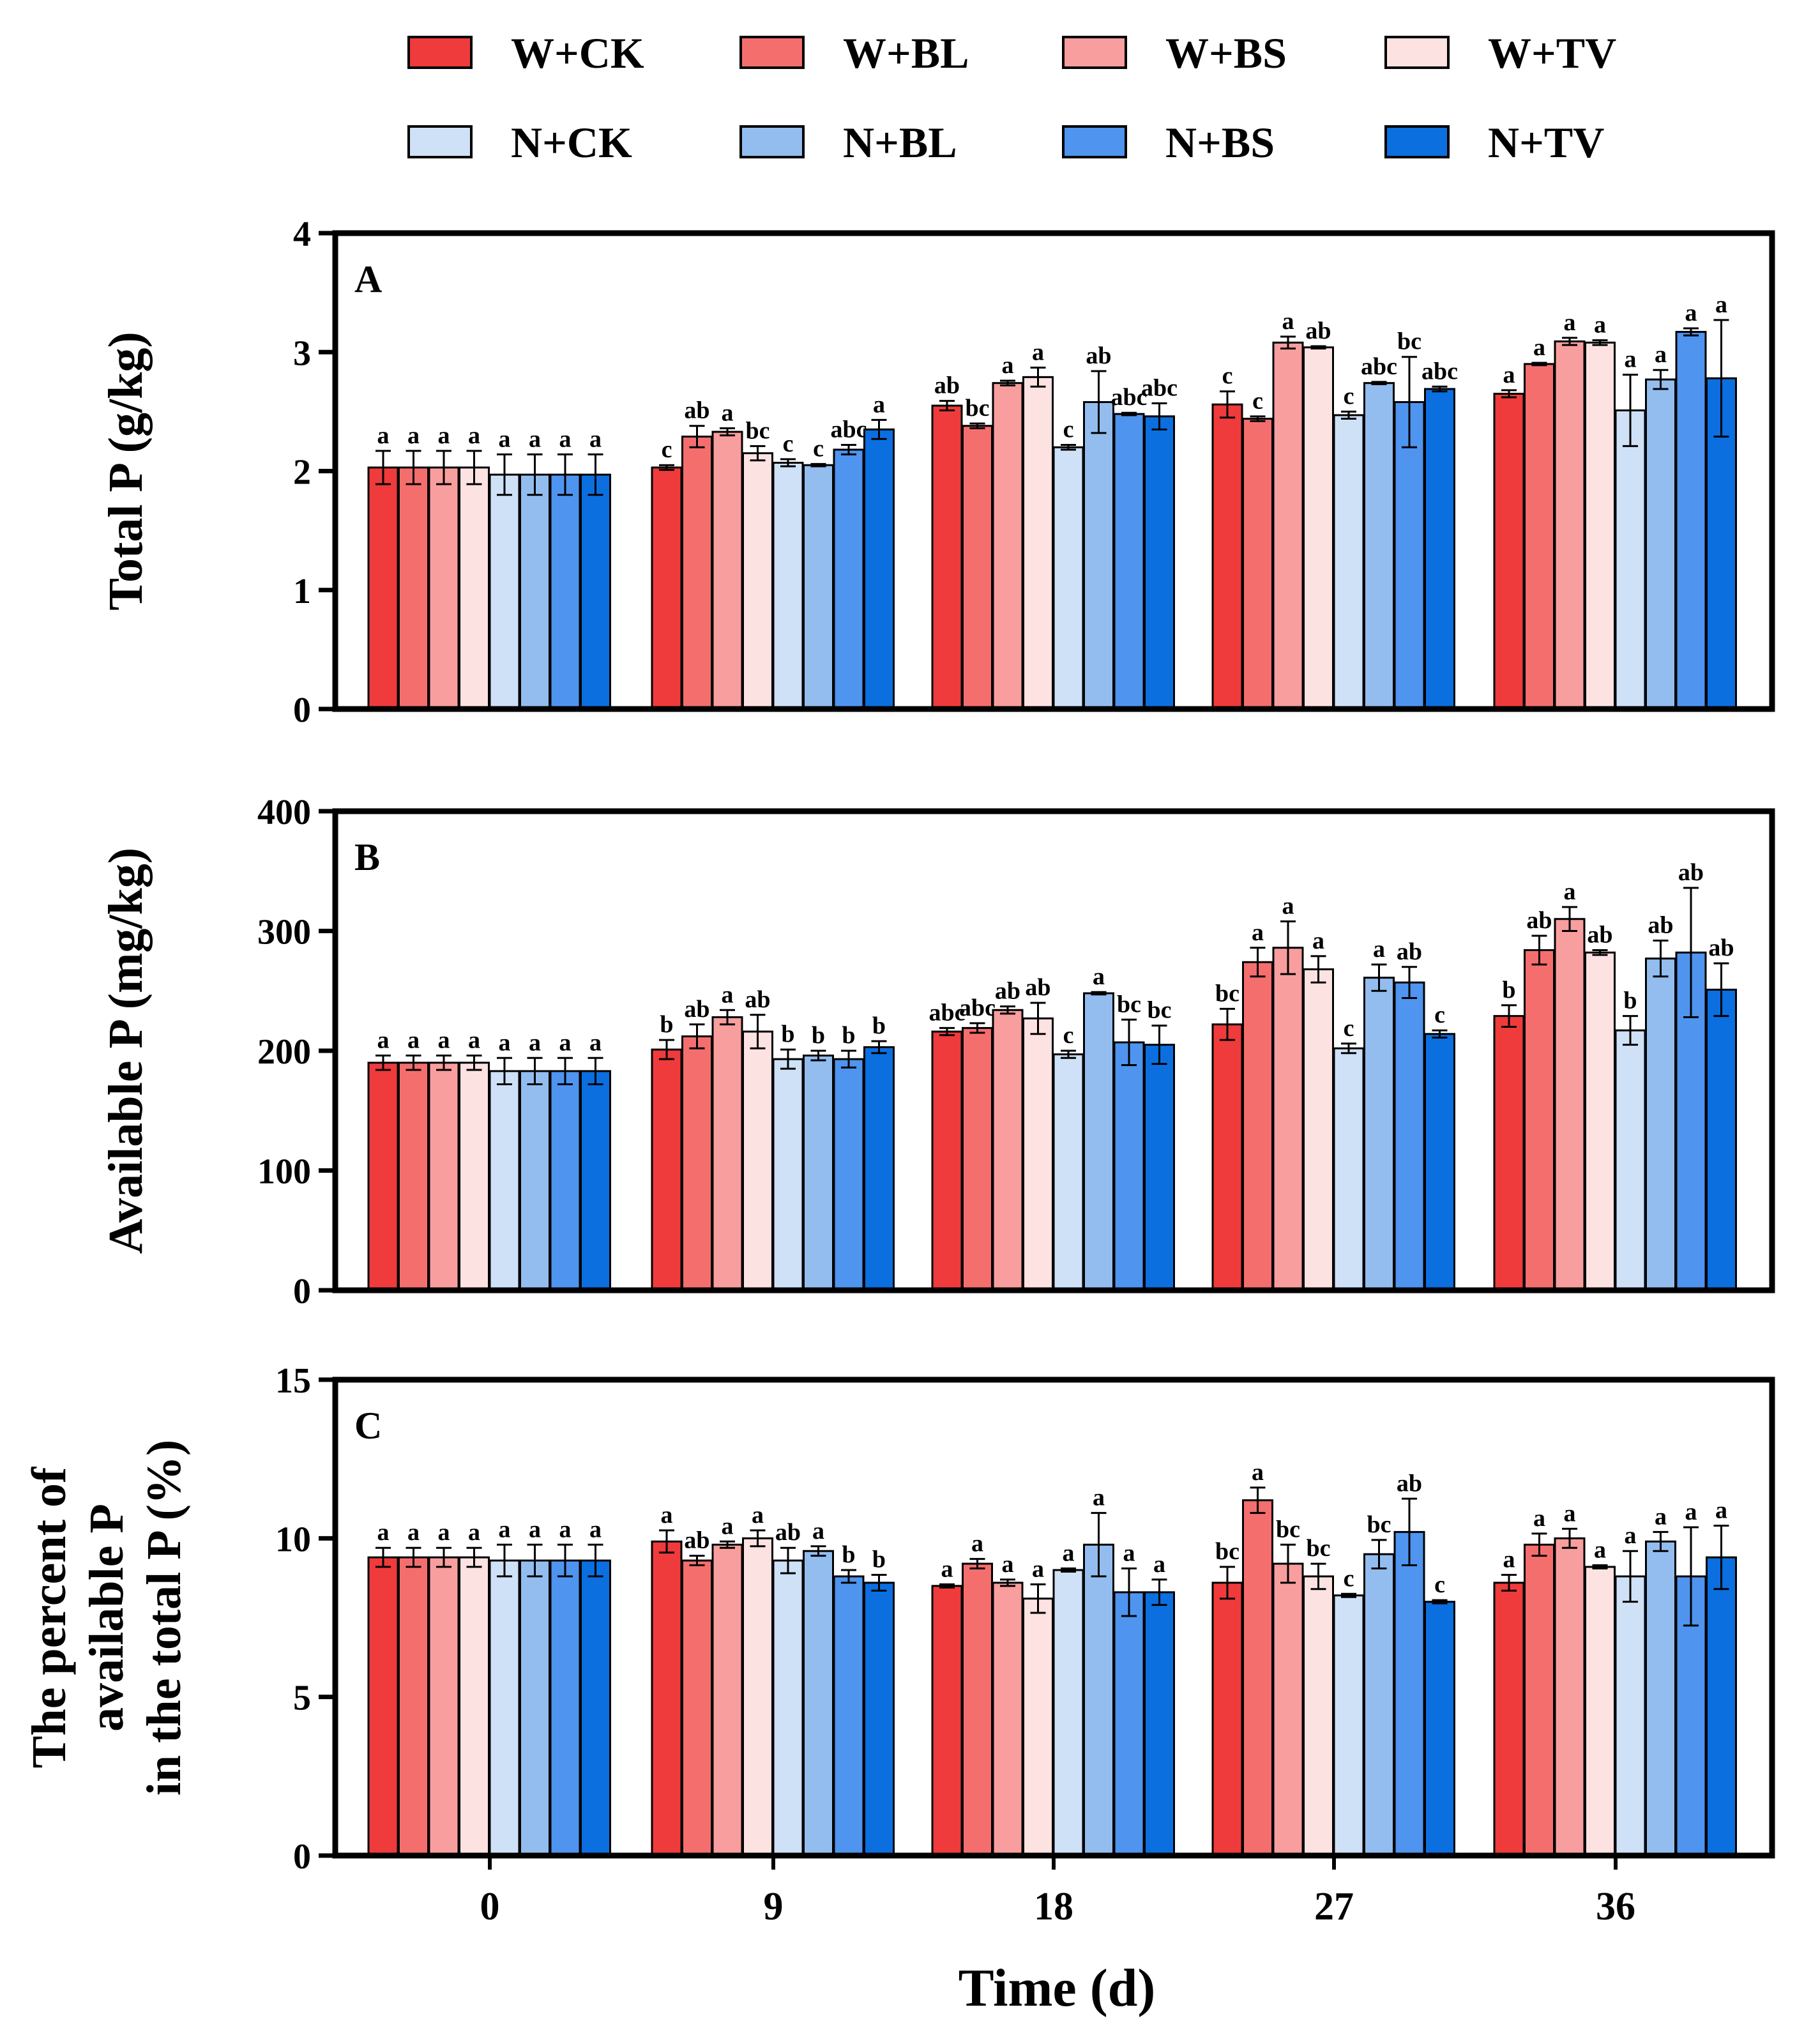 Image resolution: width=1804 pixels, height=2044 pixels. I want to click on y-tick-label: 200, so click(284, 1052).